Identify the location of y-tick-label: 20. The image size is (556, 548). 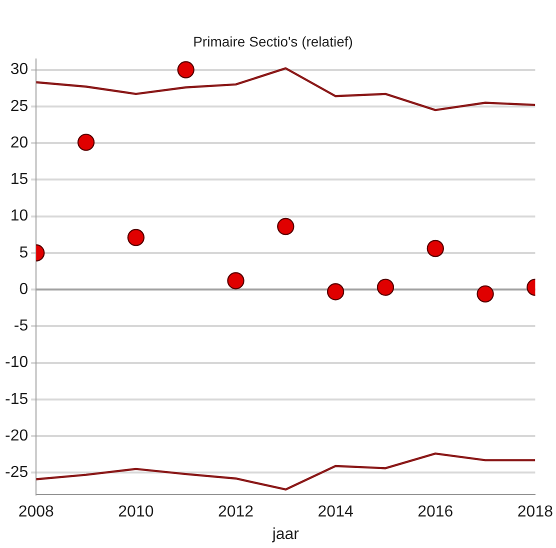
(19, 143).